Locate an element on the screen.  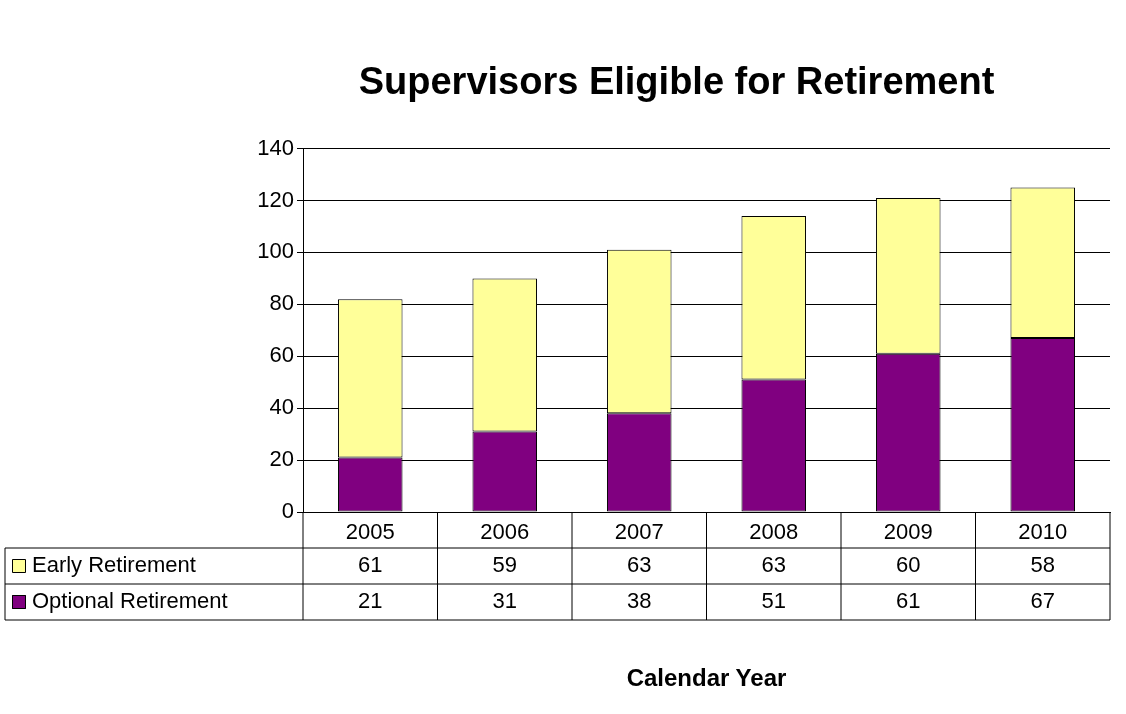
data-label: 31 is located at coordinates (504, 601).